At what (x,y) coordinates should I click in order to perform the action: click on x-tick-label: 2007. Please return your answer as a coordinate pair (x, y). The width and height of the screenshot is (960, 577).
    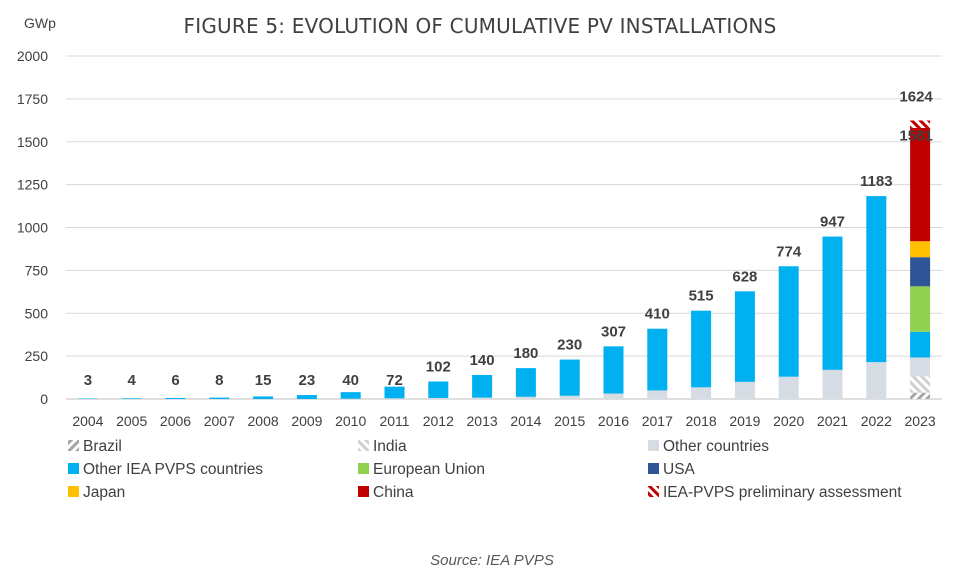
    Looking at the image, I should click on (219, 421).